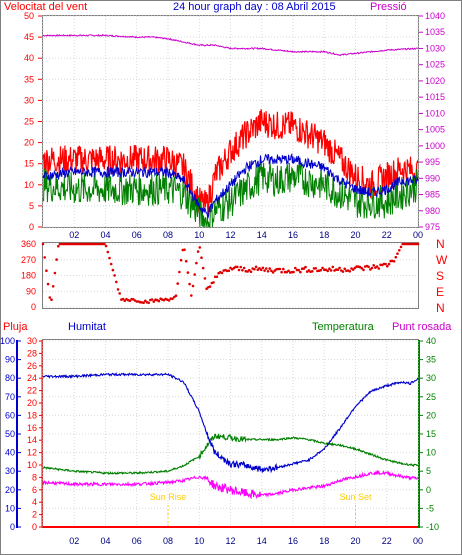 The width and height of the screenshot is (462, 555). I want to click on wind-x-tick-labels: 02 04 06 08 10 12 14 16 18 20 22 00, so click(246, 235).